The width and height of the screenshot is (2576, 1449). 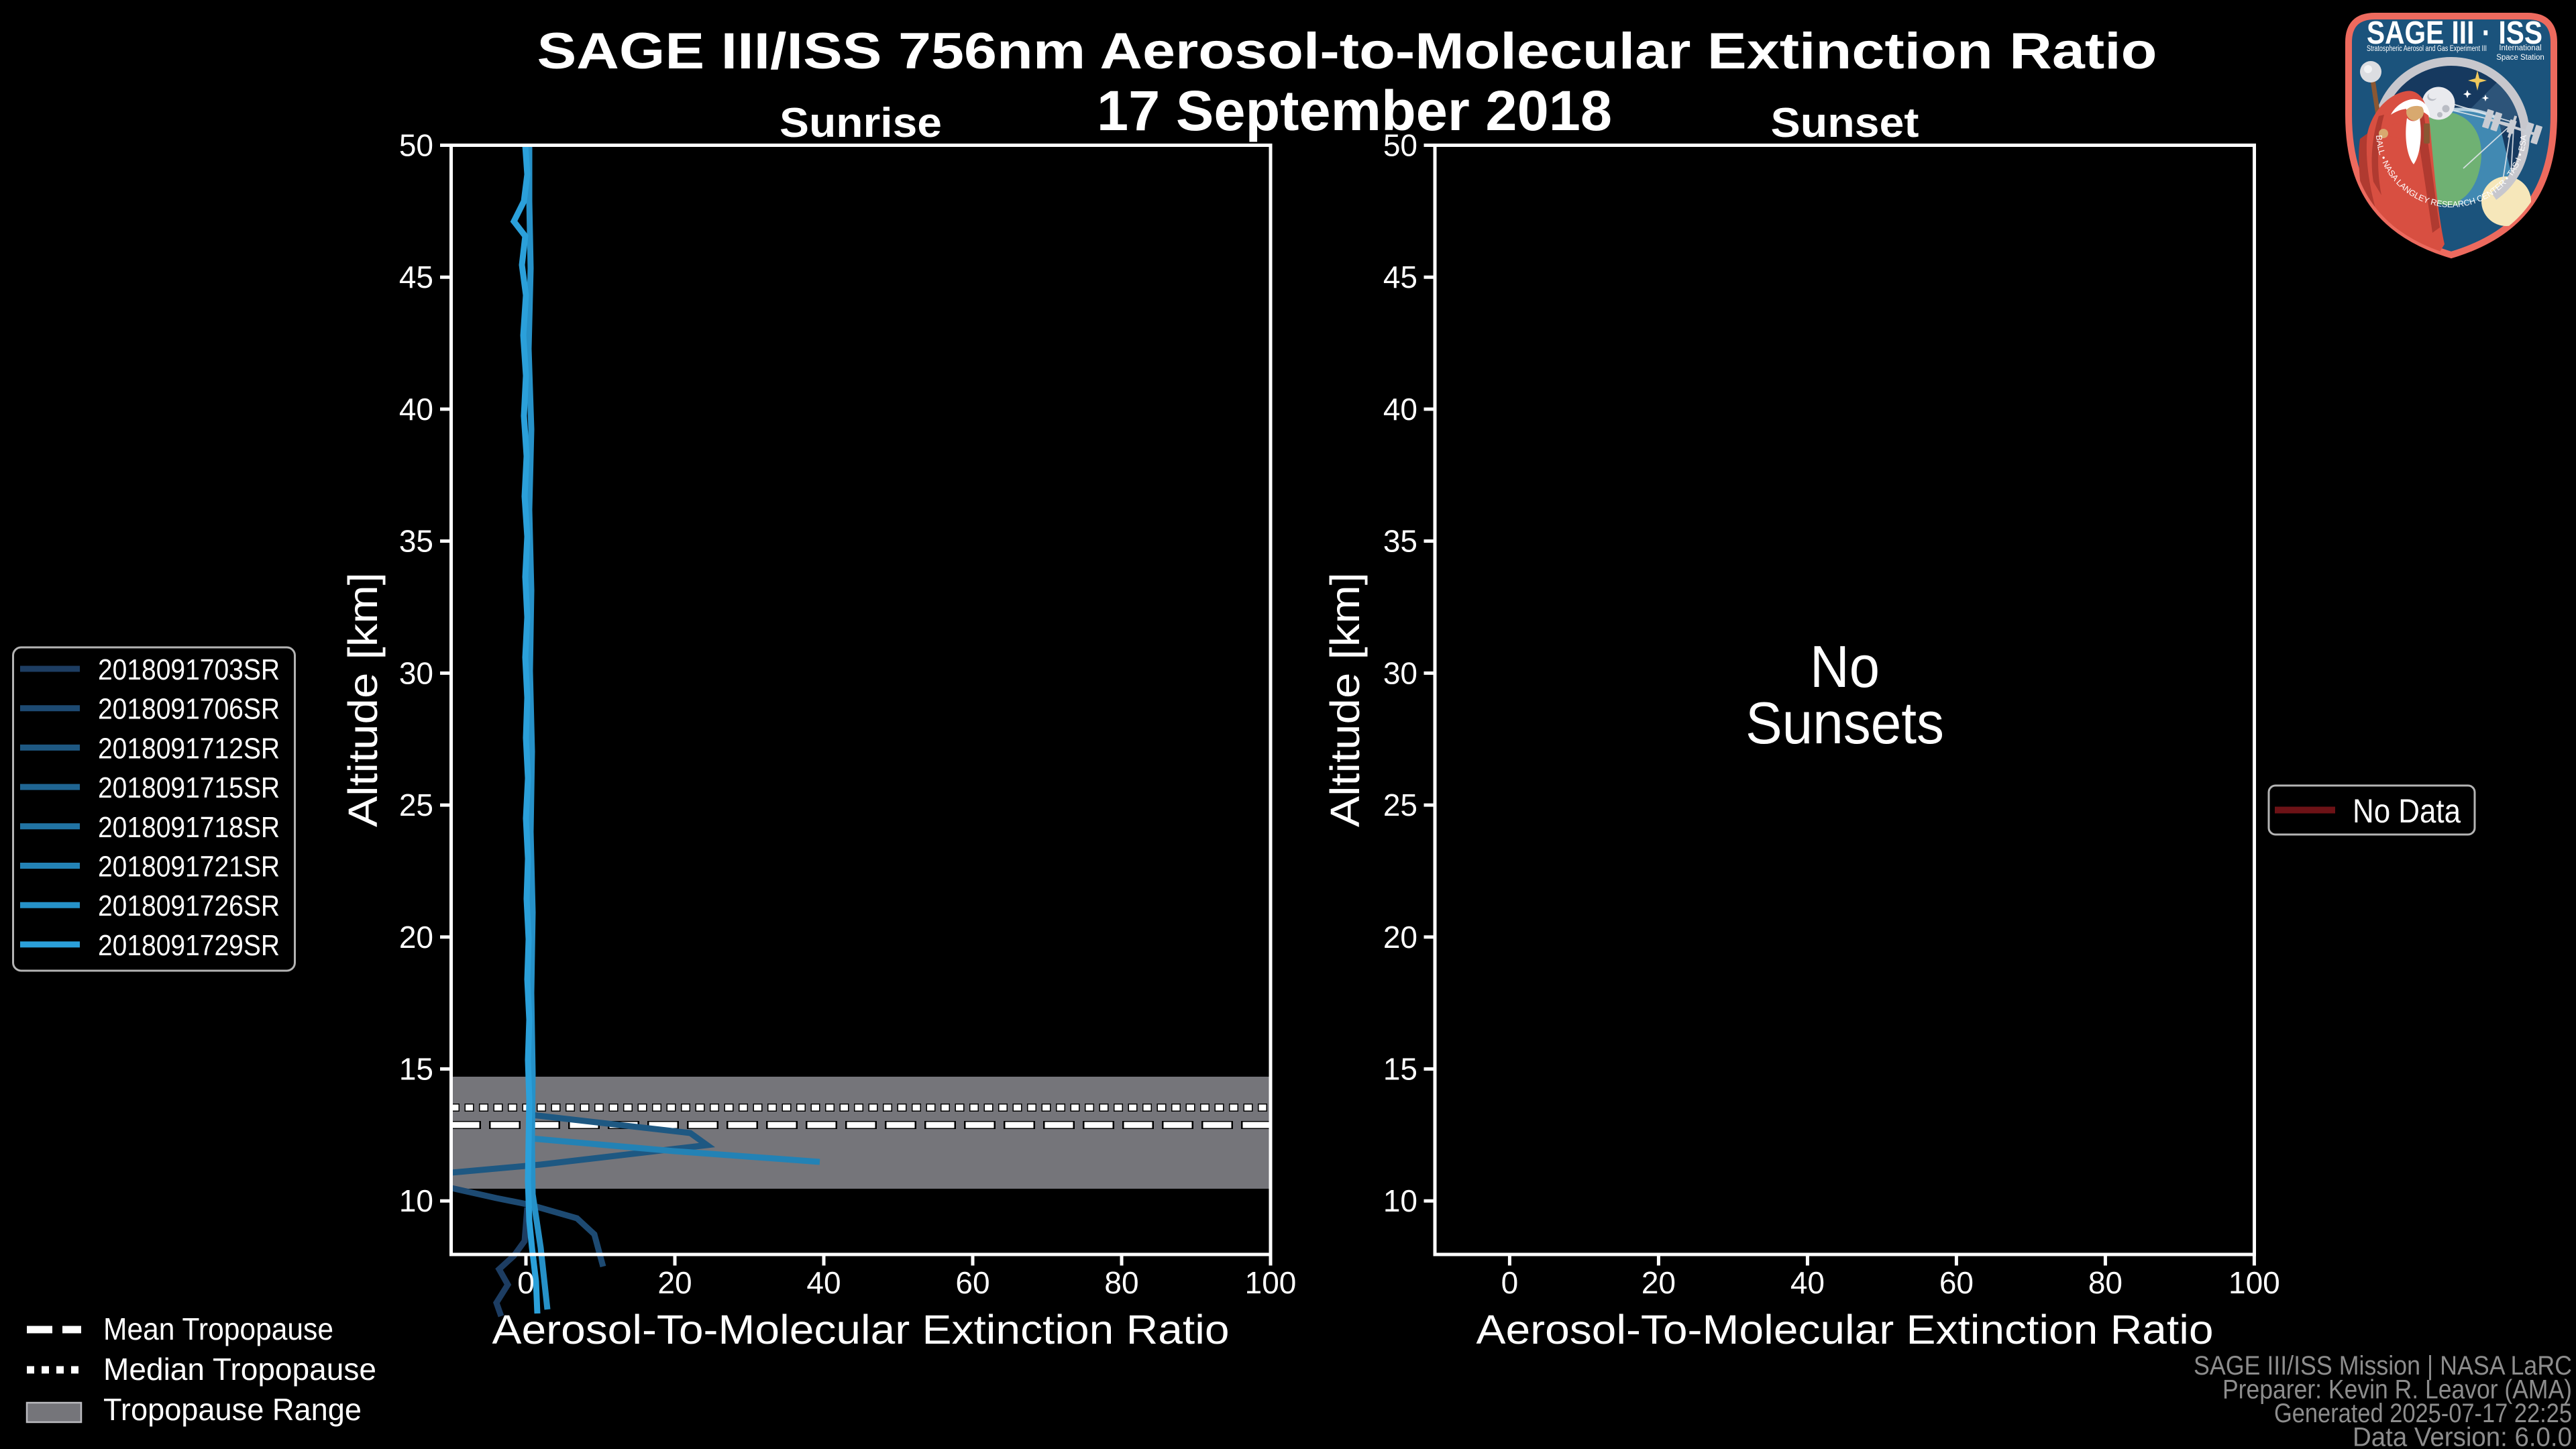 I want to click on svg-text:Preparer: Kevin R. Leavor (AMA: Preparer: Kevin R. Leavor (AMA), so click(x=2397, y=1390).